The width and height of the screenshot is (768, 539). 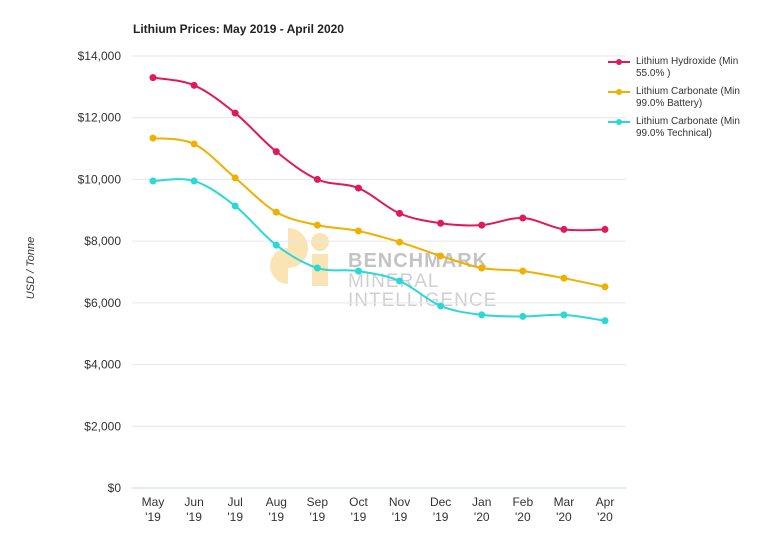 I want to click on x-tick-label: Oct '19, so click(x=358, y=509).